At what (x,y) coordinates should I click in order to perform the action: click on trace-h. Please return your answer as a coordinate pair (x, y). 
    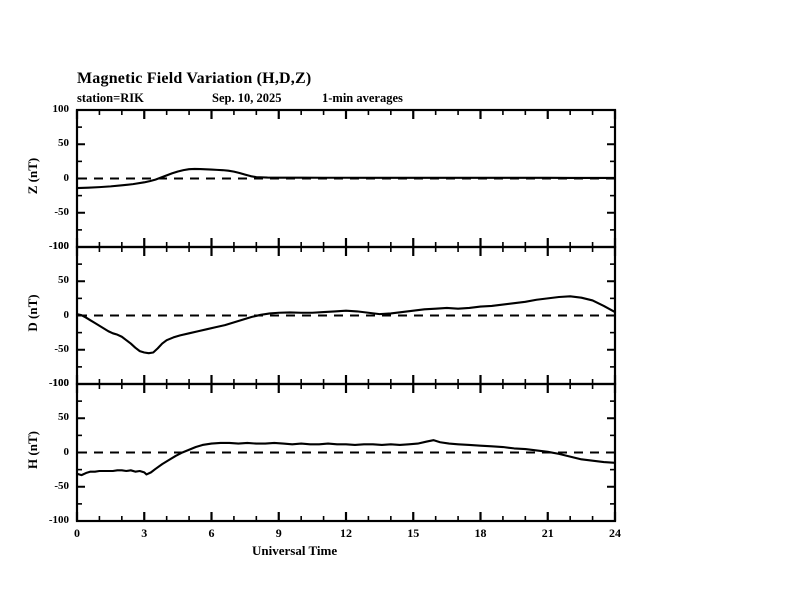
    Looking at the image, I should click on (346, 458).